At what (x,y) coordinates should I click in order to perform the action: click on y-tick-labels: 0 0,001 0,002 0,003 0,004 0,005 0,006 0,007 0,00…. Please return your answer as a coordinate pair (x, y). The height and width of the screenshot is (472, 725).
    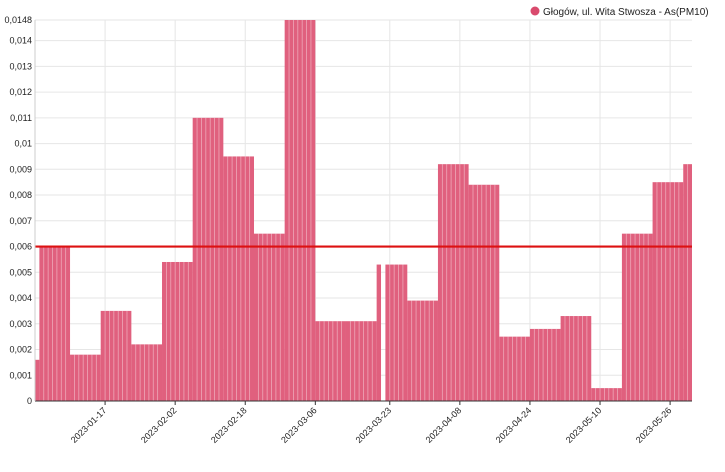
    Looking at the image, I should click on (18, 210).